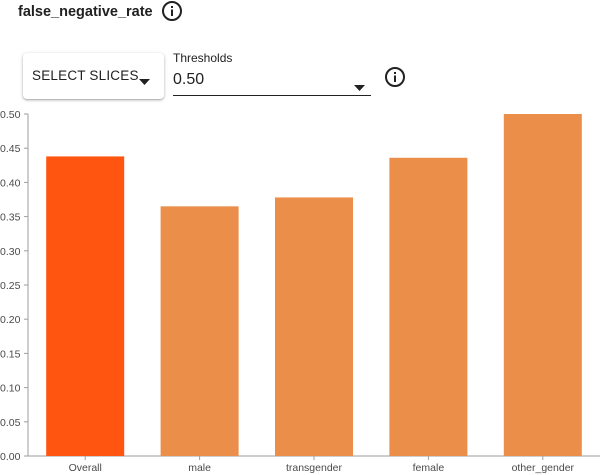 This screenshot has width=600, height=475. What do you see at coordinates (10, 252) in the screenshot?
I see `y-tick-label: 0.30` at bounding box center [10, 252].